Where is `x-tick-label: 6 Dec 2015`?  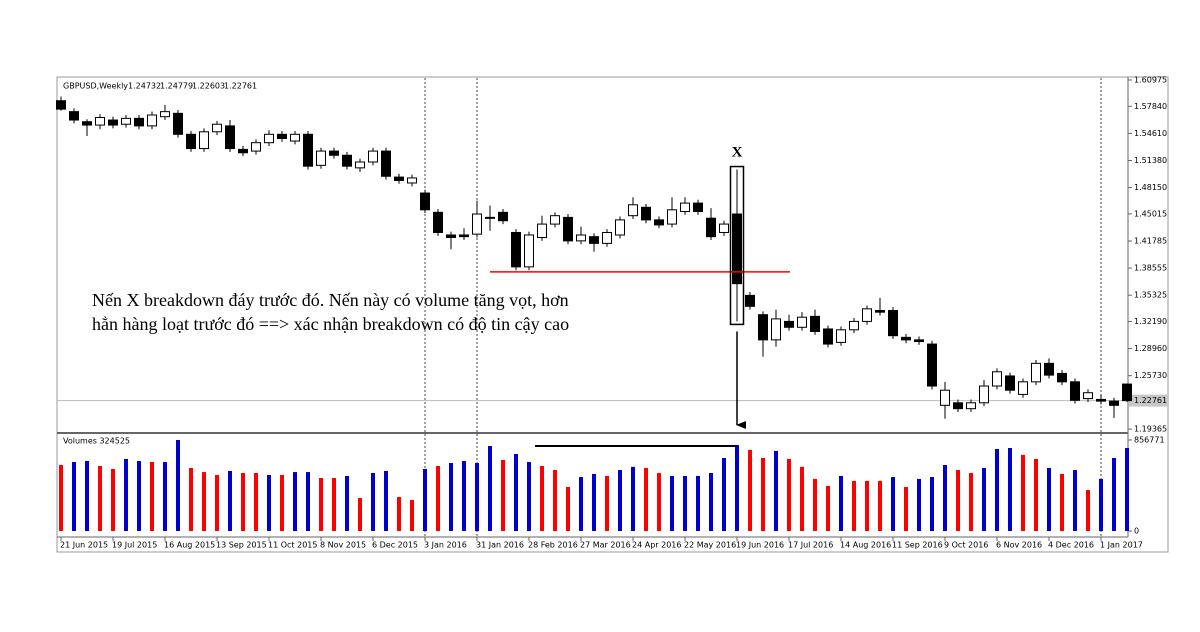 x-tick-label: 6 Dec 2015 is located at coordinates (395, 545).